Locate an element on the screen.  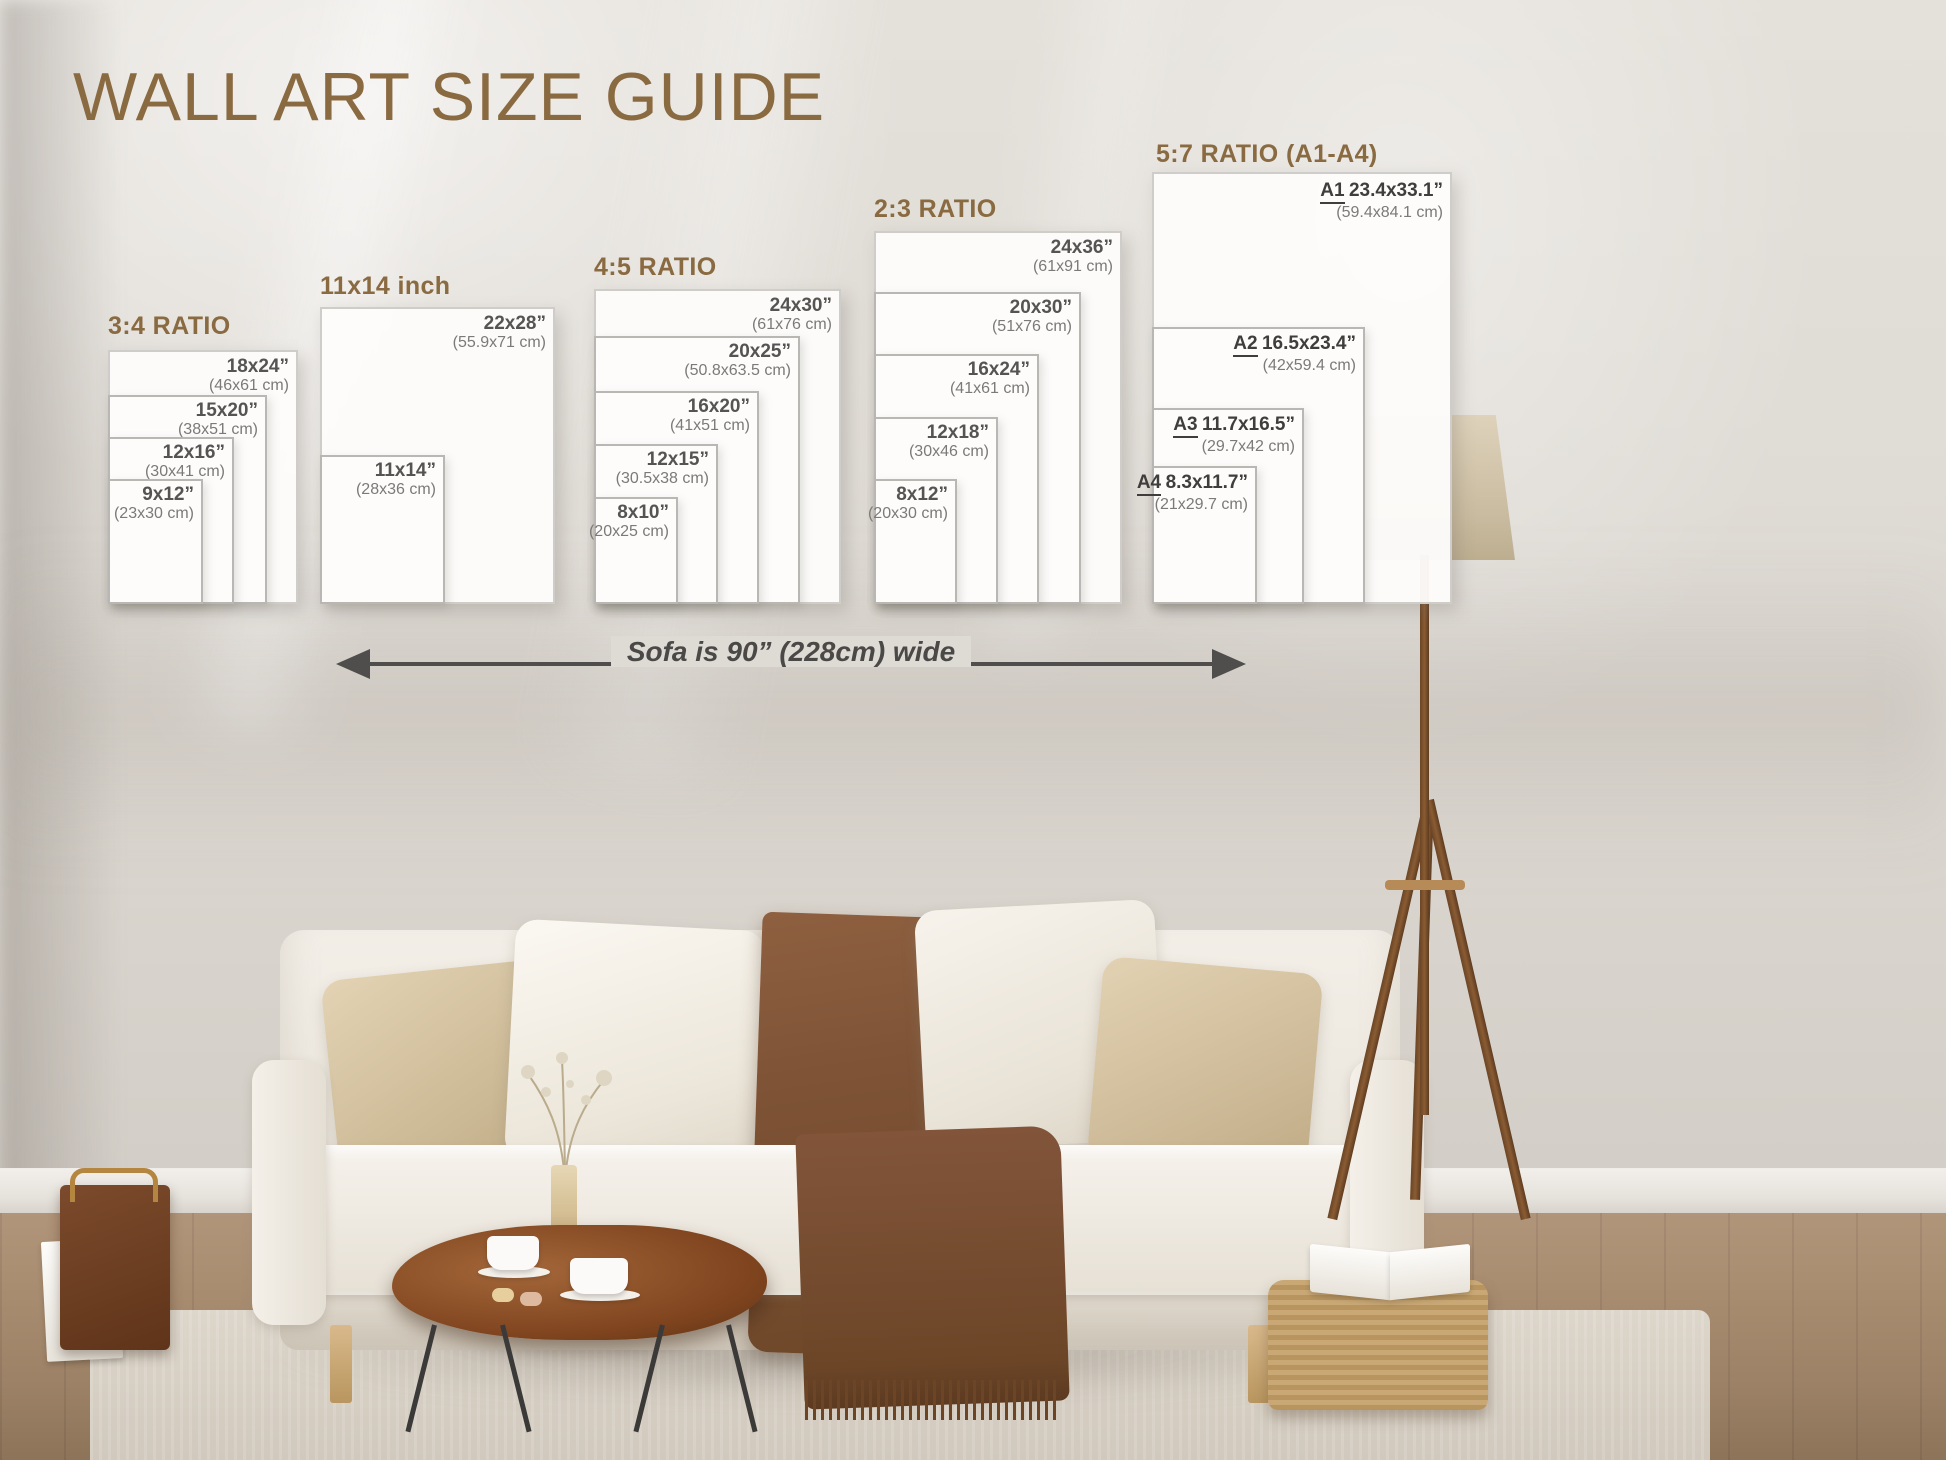
sofa-arm-left is located at coordinates (289, 1192).